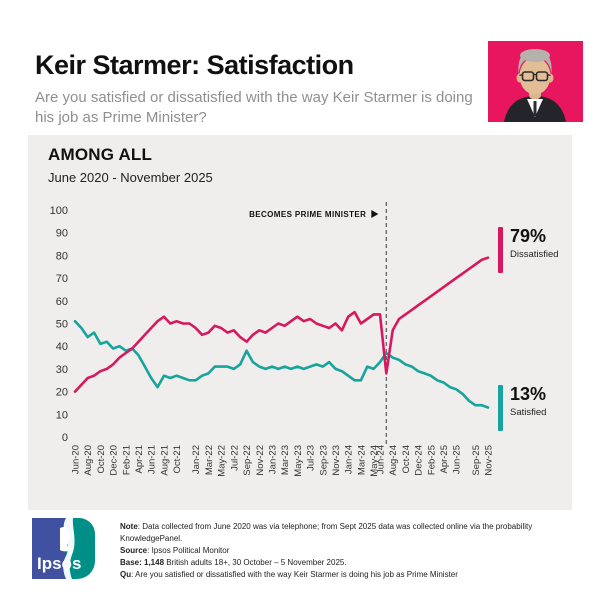  I want to click on keir-starmer-portrait-illustration, so click(535, 81).